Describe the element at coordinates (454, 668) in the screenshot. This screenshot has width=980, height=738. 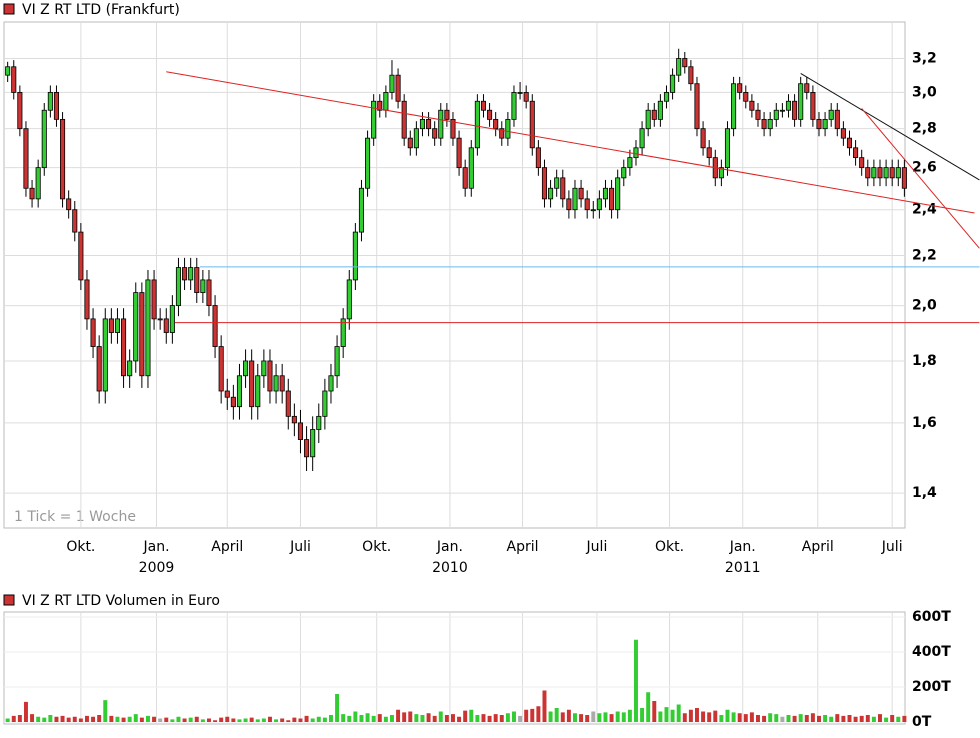
I see `volume-frame` at that location.